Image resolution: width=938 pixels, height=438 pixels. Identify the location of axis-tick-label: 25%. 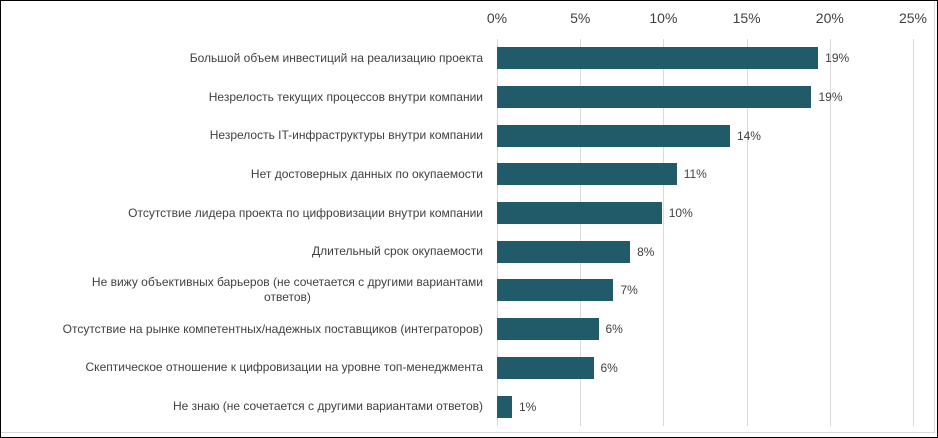
(913, 18).